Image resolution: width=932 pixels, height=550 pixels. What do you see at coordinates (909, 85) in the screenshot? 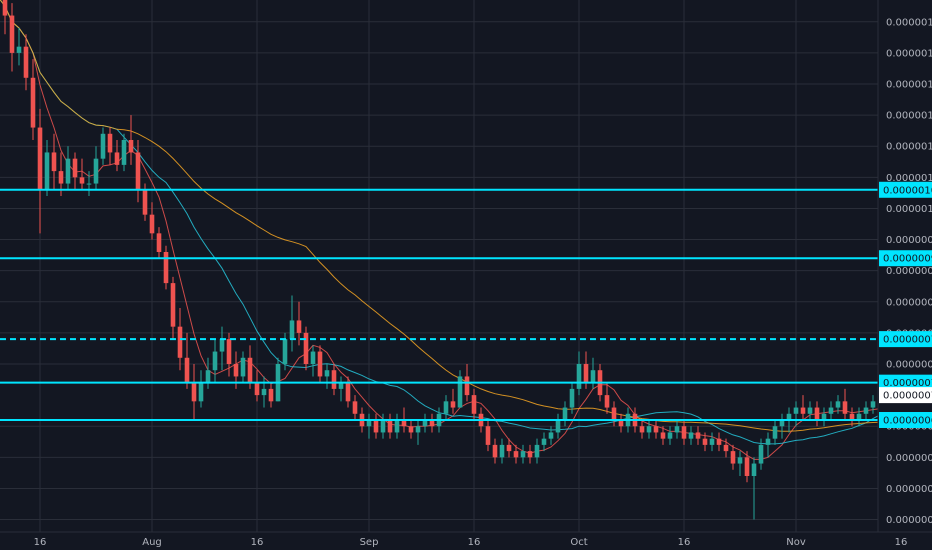
I see `price-tick-label: 0.00000120` at bounding box center [909, 85].